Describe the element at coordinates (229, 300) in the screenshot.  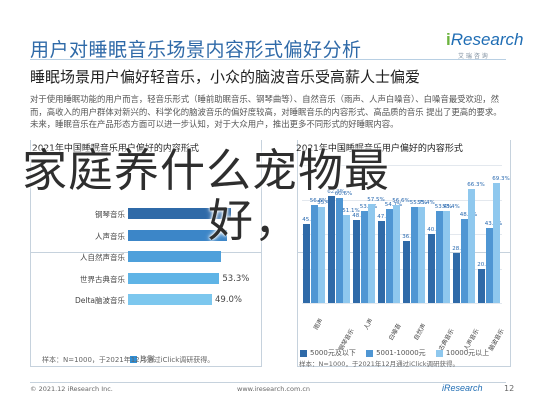
I see `bar-value-label: 49.0%` at that location.